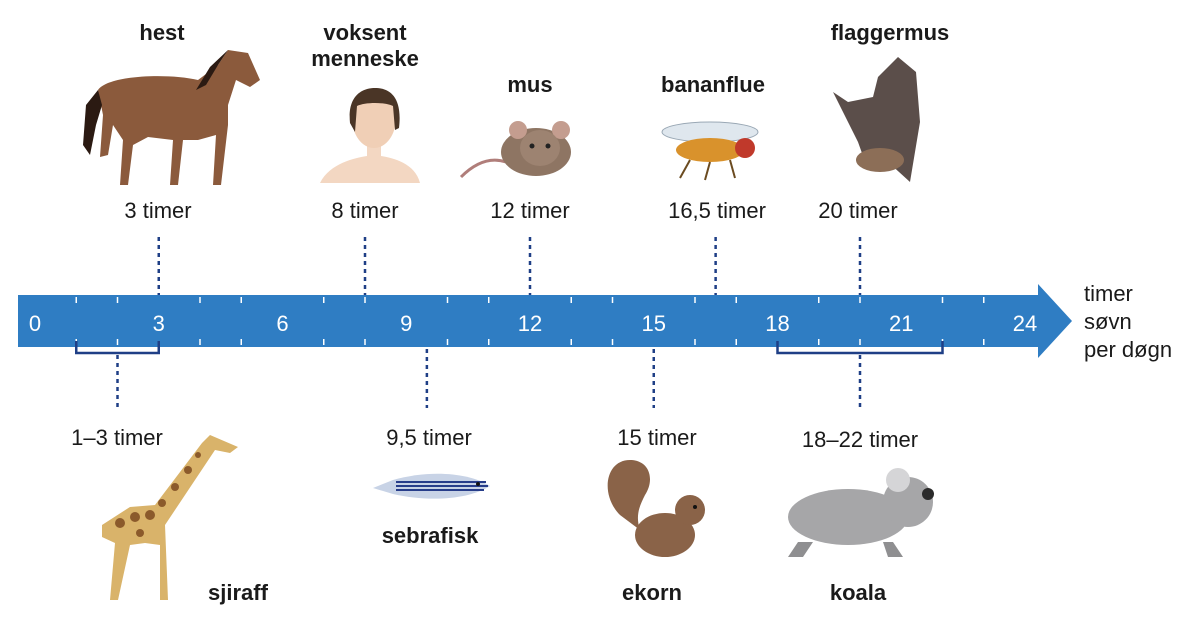  Describe the element at coordinates (370, 135) in the screenshot. I see `human-icon` at that location.